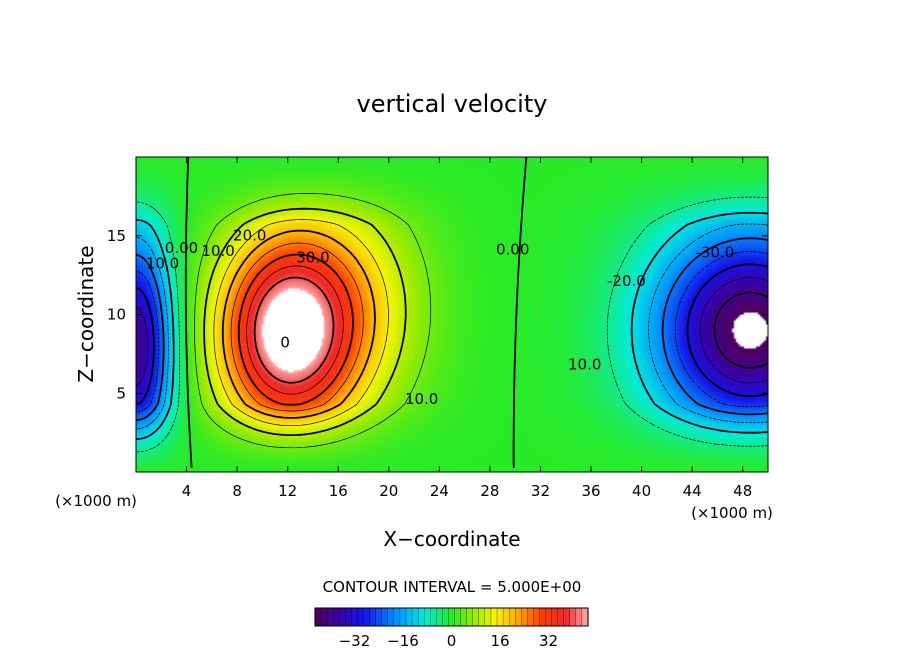 The width and height of the screenshot is (904, 654). What do you see at coordinates (499, 641) in the screenshot?
I see `colorbar-tick-label: 16` at bounding box center [499, 641].